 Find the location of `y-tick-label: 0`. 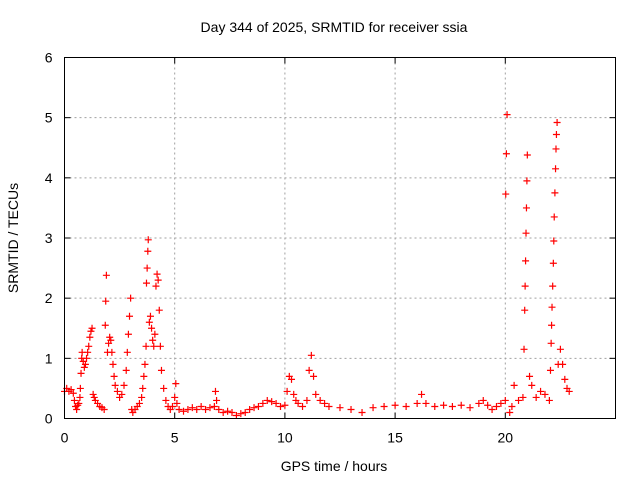

y-tick-label: 0 is located at coordinates (49, 419).